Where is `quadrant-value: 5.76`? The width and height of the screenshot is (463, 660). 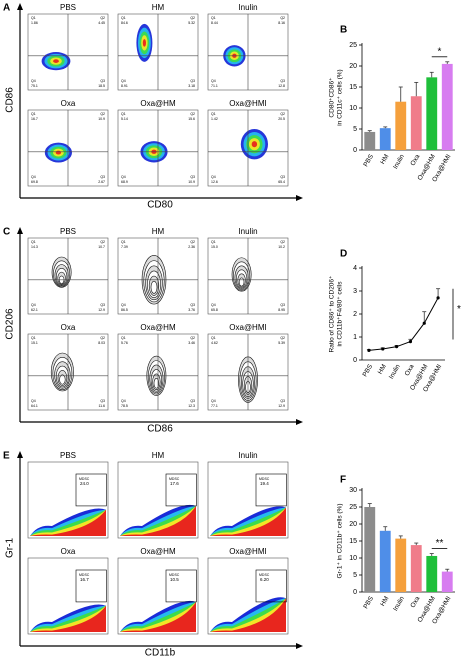 quadrant-value: 5.76 is located at coordinates (124, 343).